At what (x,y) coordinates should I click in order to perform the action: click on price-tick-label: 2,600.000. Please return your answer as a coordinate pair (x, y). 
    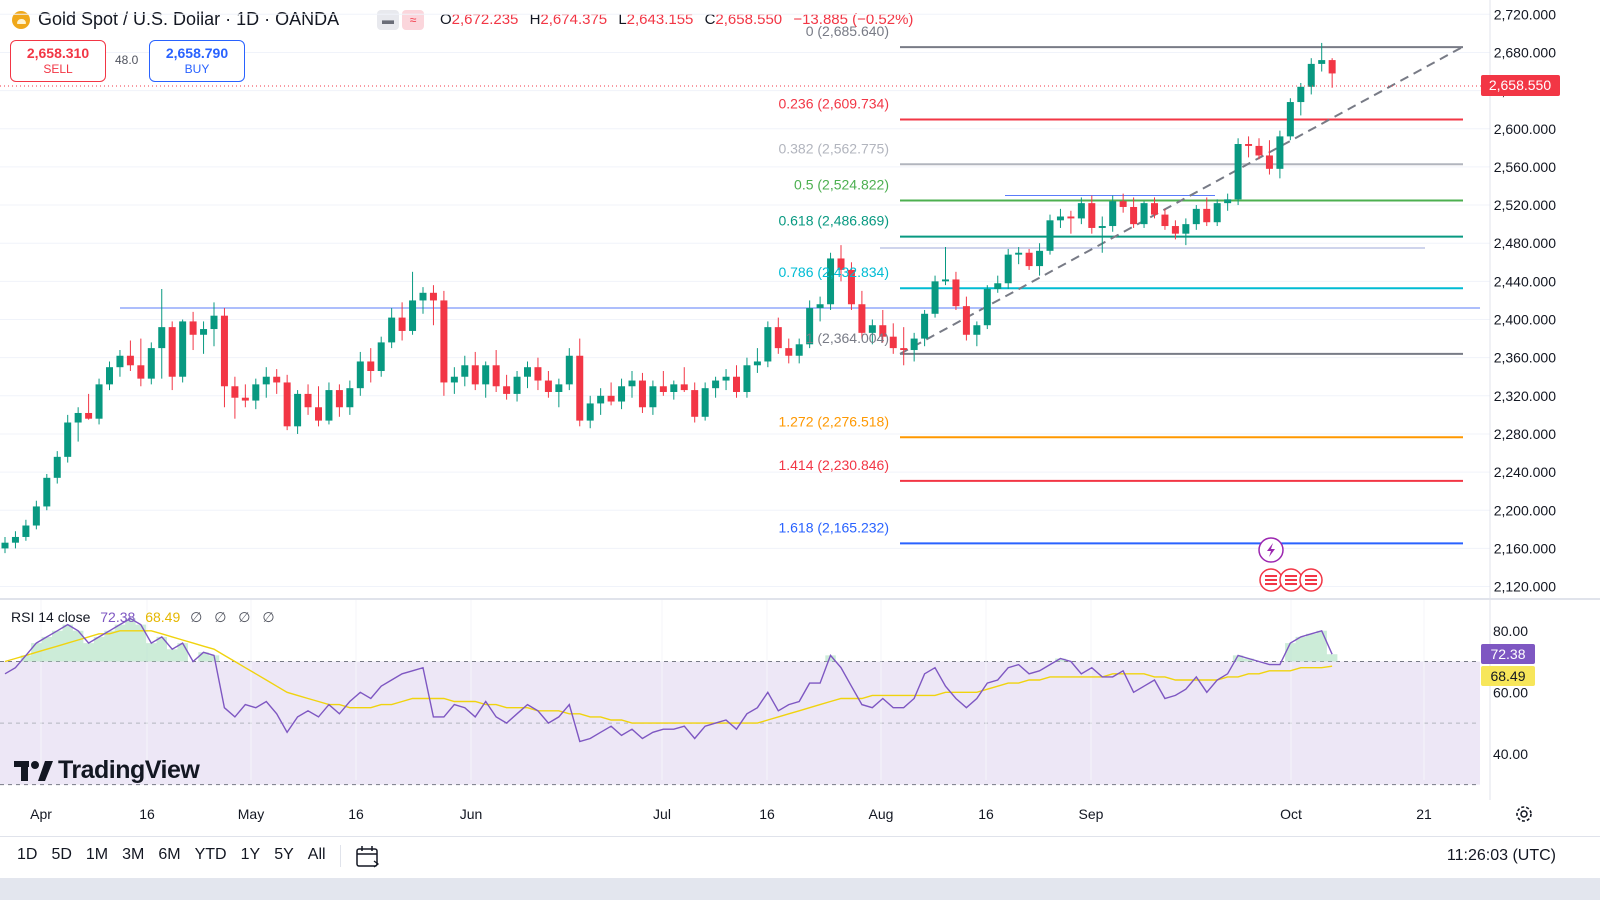
    Looking at the image, I should click on (1525, 129).